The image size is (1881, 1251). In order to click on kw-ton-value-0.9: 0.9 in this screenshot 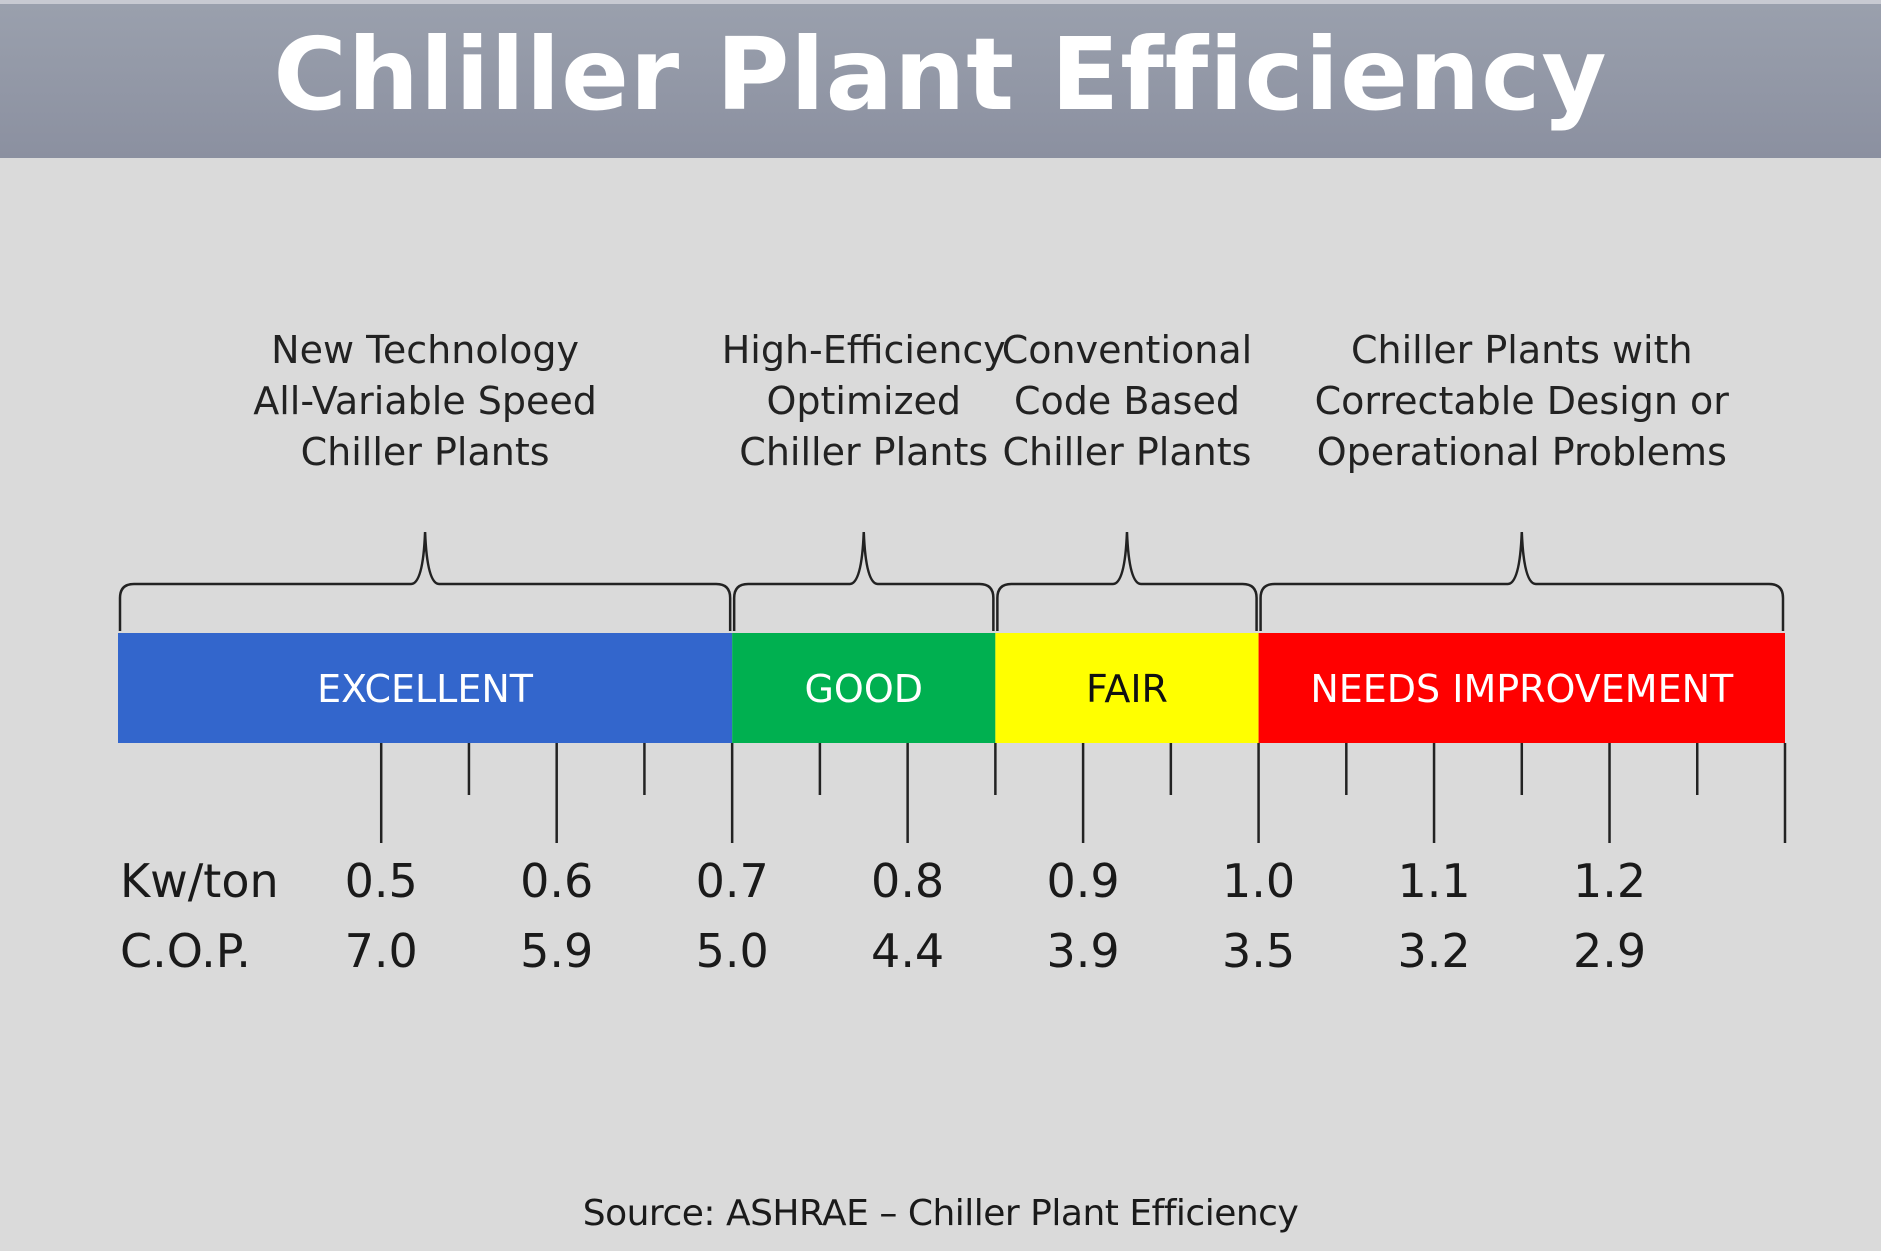, I will do `click(1083, 881)`.